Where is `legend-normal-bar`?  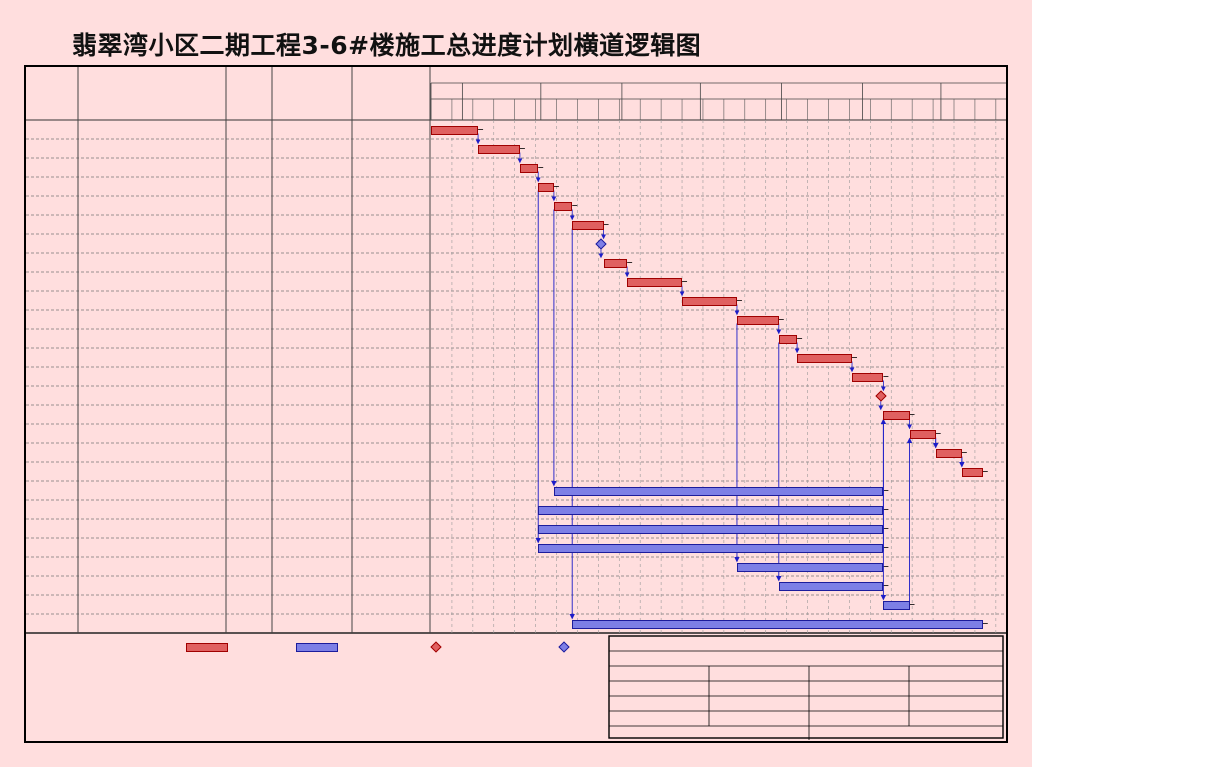 legend-normal-bar is located at coordinates (207, 647).